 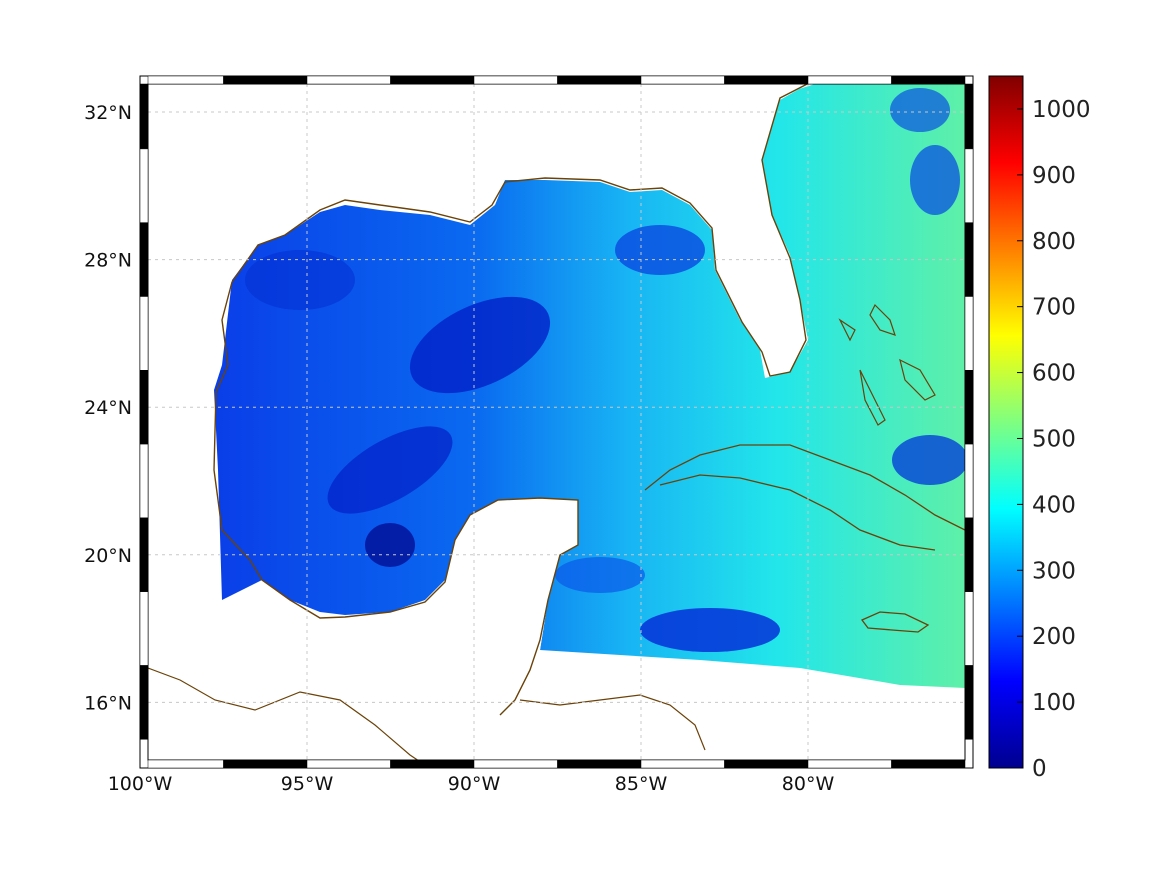 I want to click on colorbar-tick-label: 600, so click(x=1054, y=374).